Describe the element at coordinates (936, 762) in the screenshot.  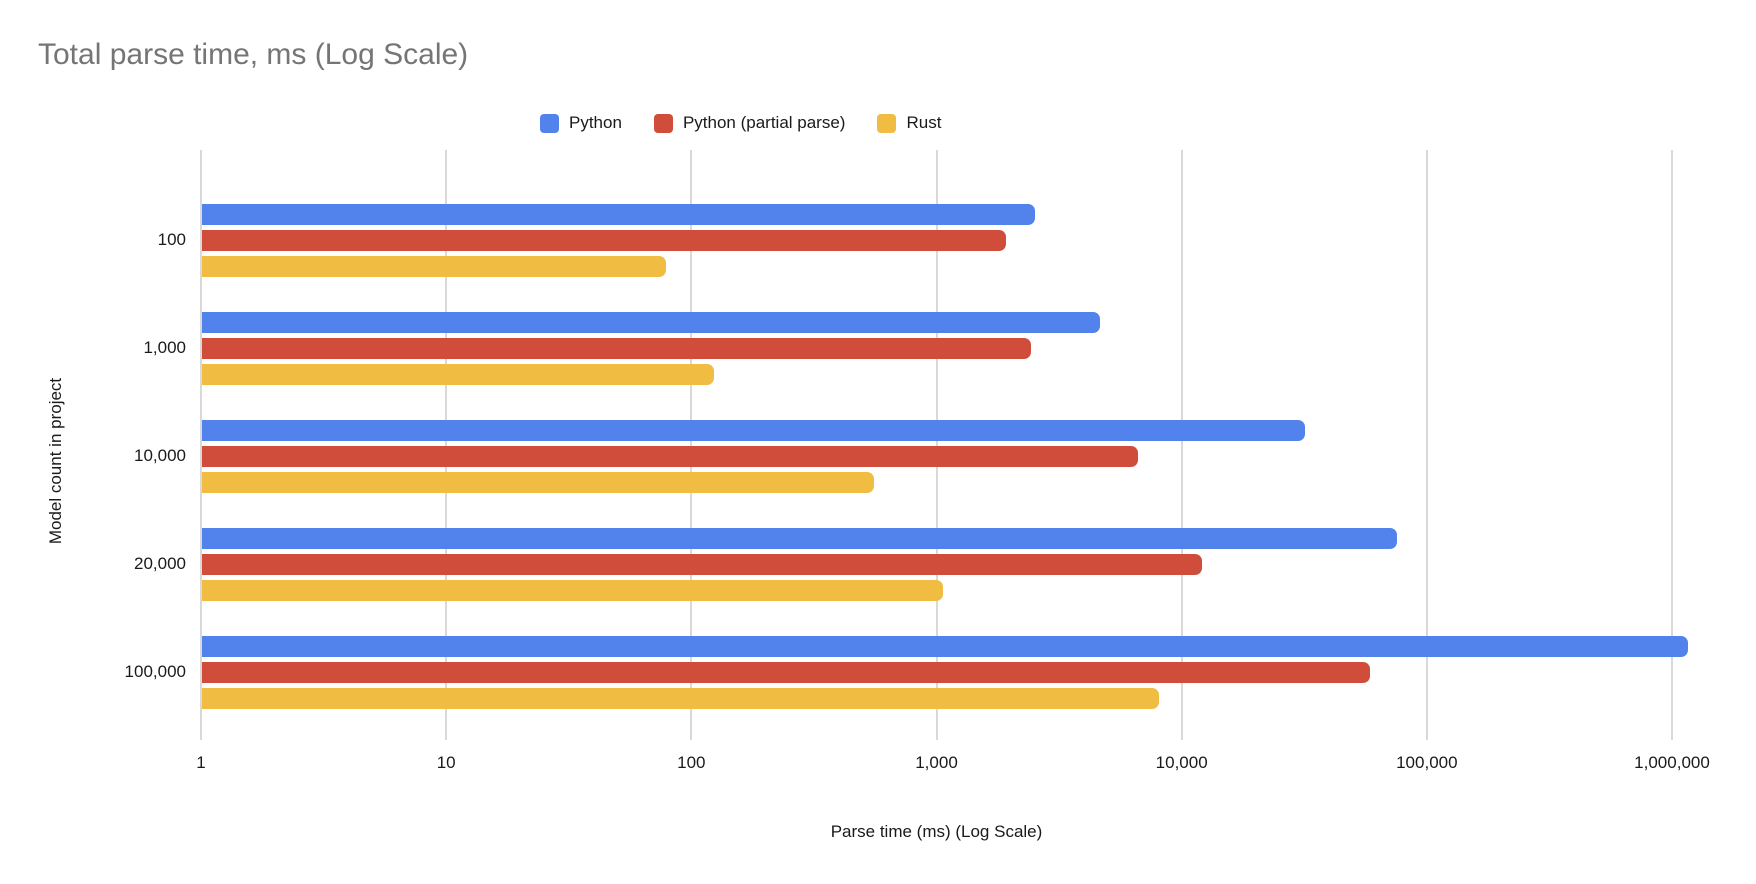
I see `x-tick-label: 1,000` at that location.